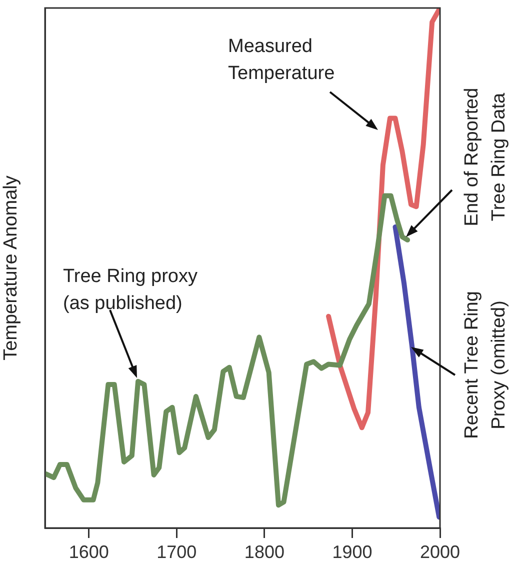 This screenshot has height=572, width=516. Describe the element at coordinates (486, 365) in the screenshot. I see `text: Recent Tree Ring Proxy (omitted)` at that location.